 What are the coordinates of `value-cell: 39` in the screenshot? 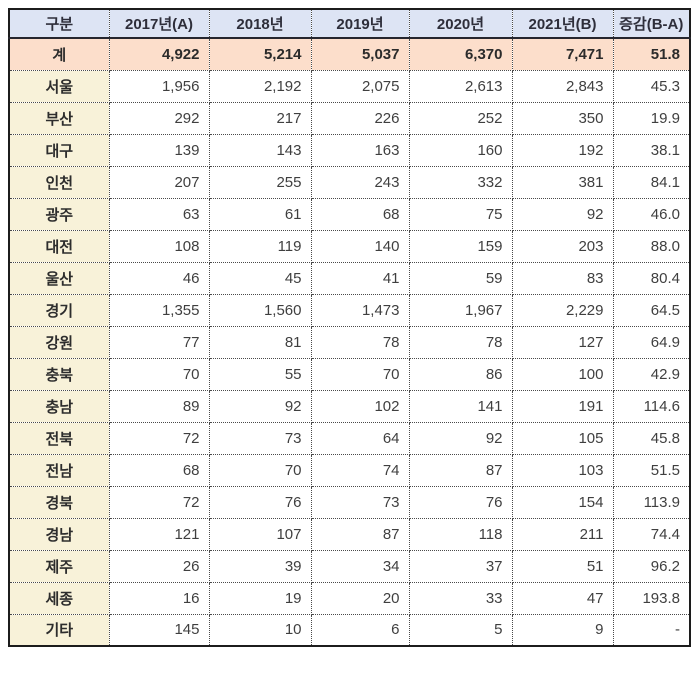 It's located at (260, 566).